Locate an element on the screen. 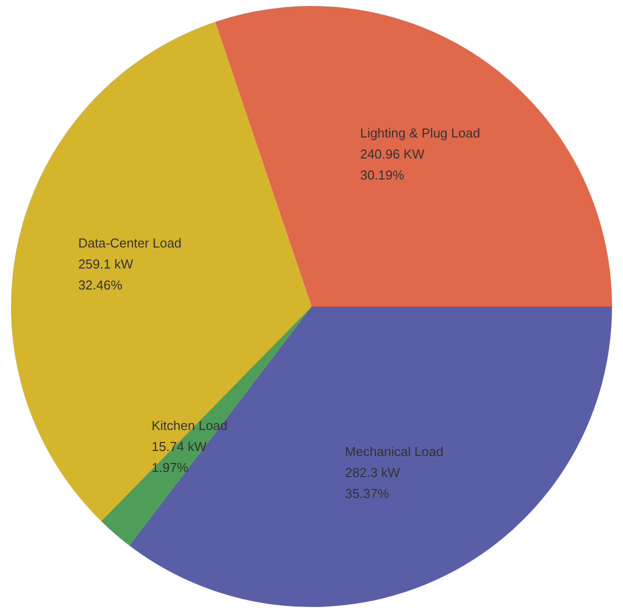 The width and height of the screenshot is (623, 613). slice-label: Lighting & Plug Load is located at coordinates (420, 133).